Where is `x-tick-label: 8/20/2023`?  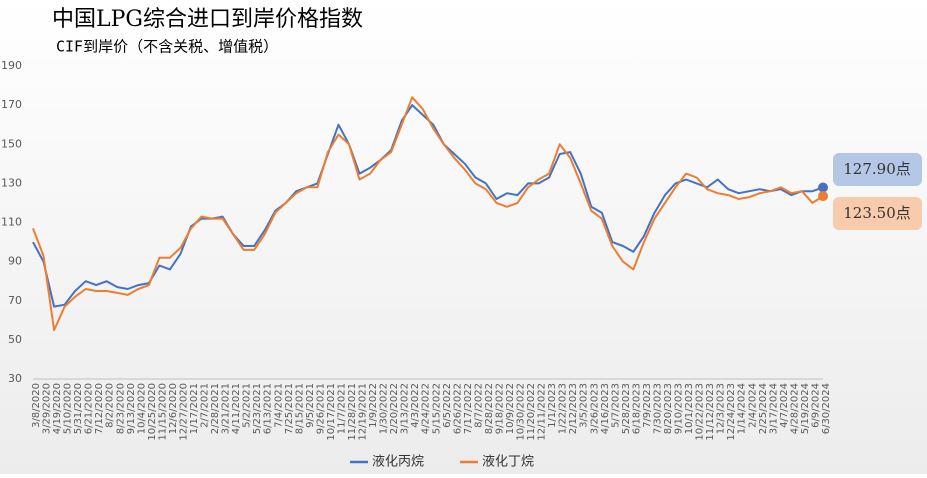 x-tick-label: 8/20/2023 is located at coordinates (668, 408).